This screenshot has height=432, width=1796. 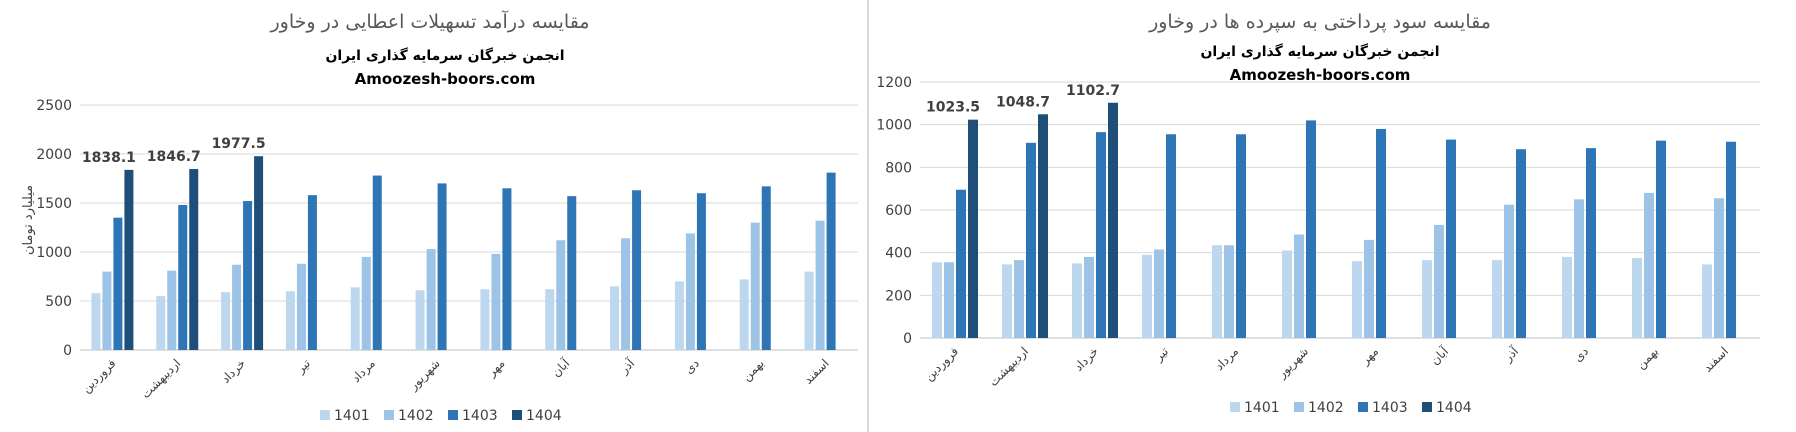 I want to click on data-label: 1048.7, so click(x=1023, y=102).